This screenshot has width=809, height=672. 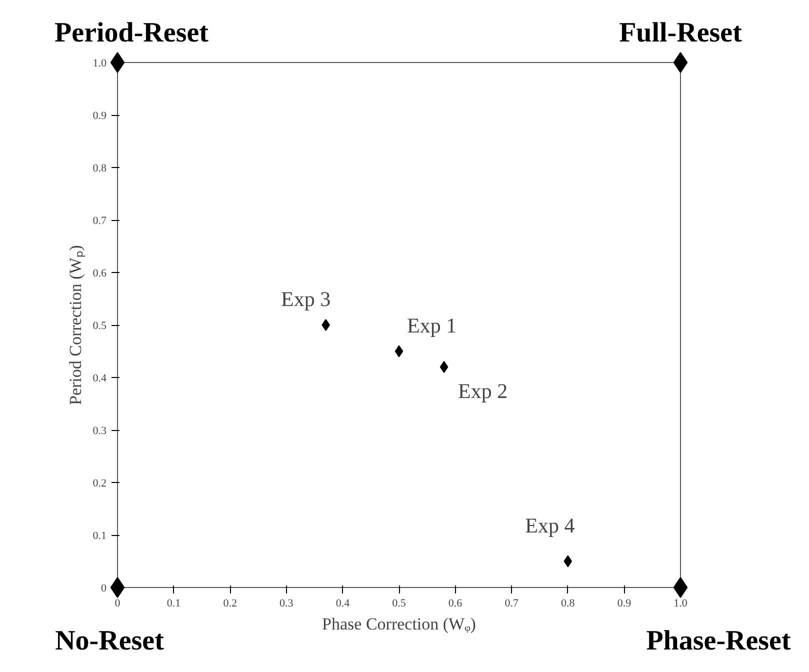 I want to click on x-tick-label: 0.8, so click(x=568, y=604).